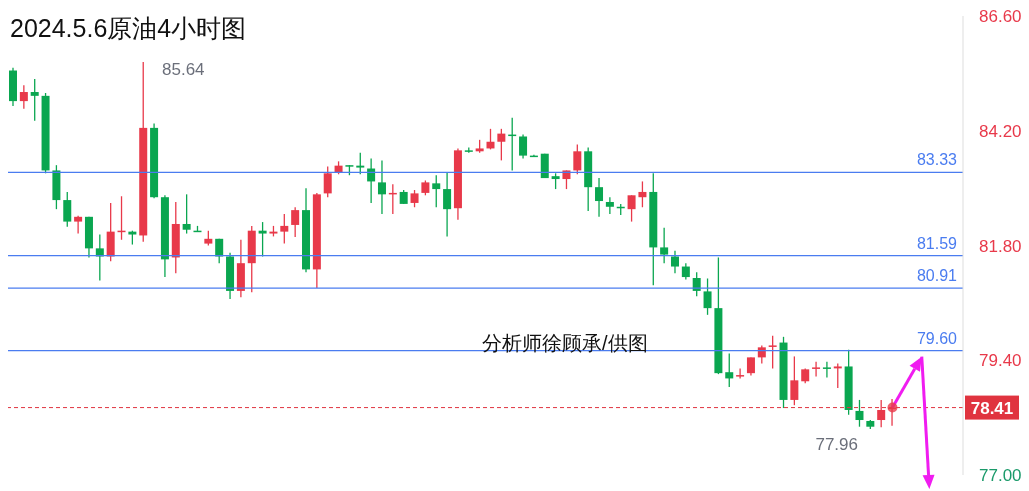 This screenshot has height=491, width=1029. What do you see at coordinates (836, 445) in the screenshot?
I see `annotation: 77.96` at bounding box center [836, 445].